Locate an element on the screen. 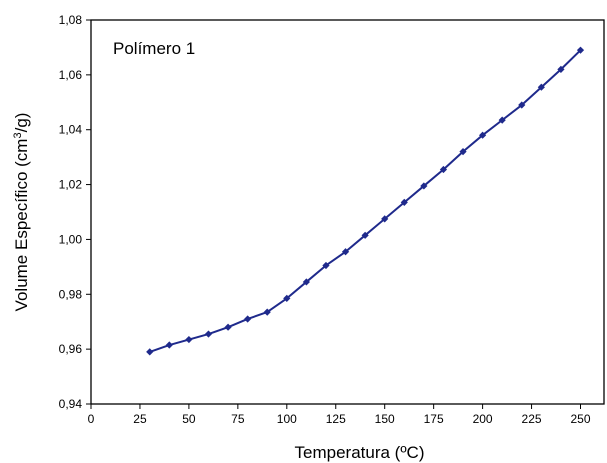 The width and height of the screenshot is (607, 463). x-axis-ticks: 0 25 50 75 100 125 150 175 200 225 250 is located at coordinates (339, 415).